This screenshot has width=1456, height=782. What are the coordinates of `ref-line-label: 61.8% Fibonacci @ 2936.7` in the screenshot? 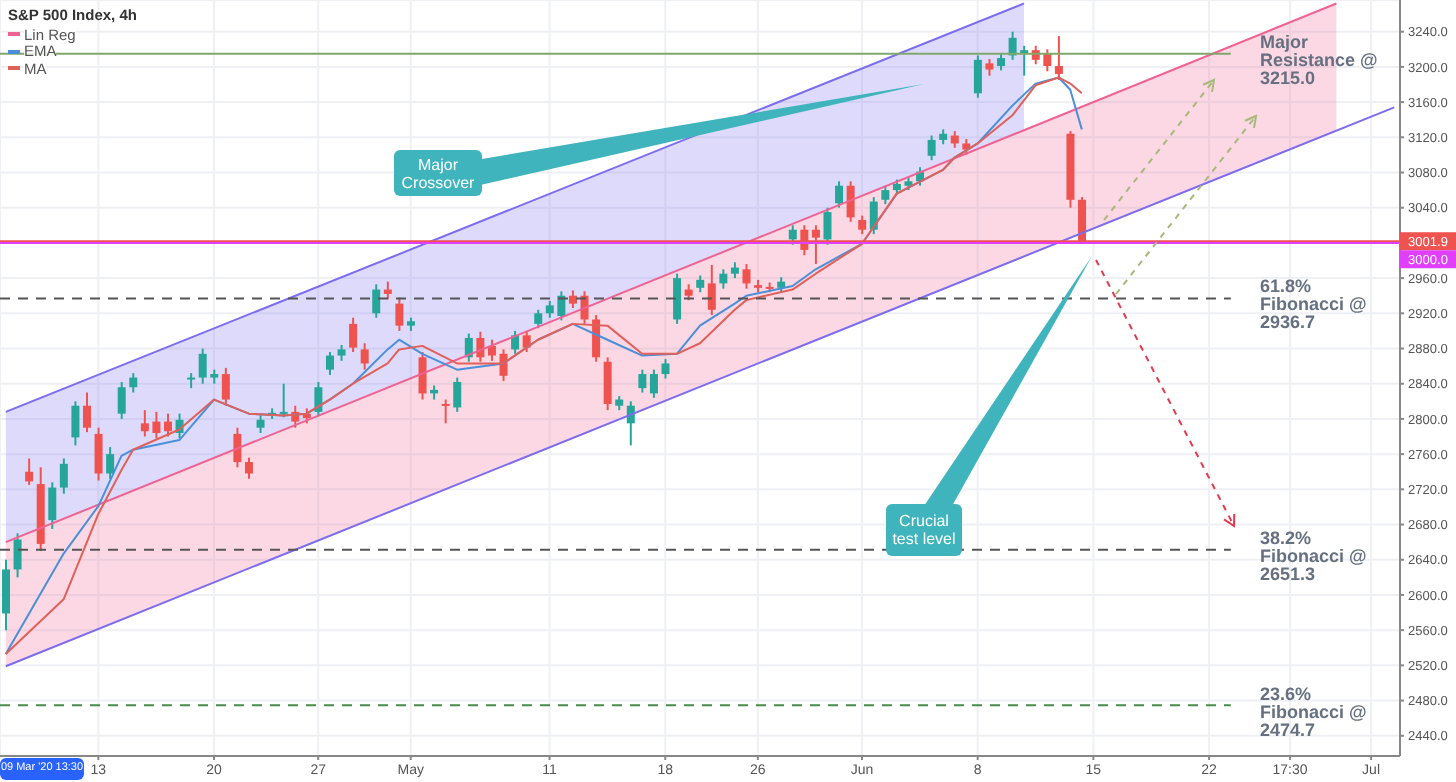 It's located at (1314, 304).